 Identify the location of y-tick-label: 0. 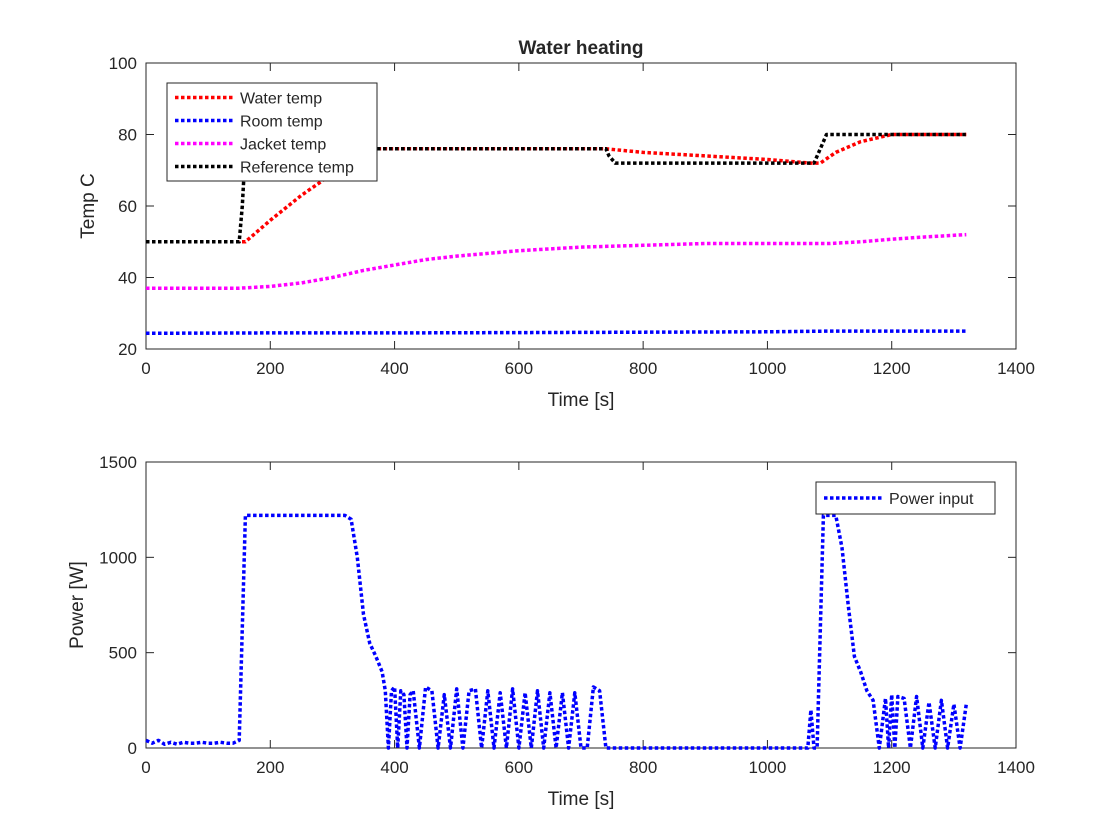
(132, 748).